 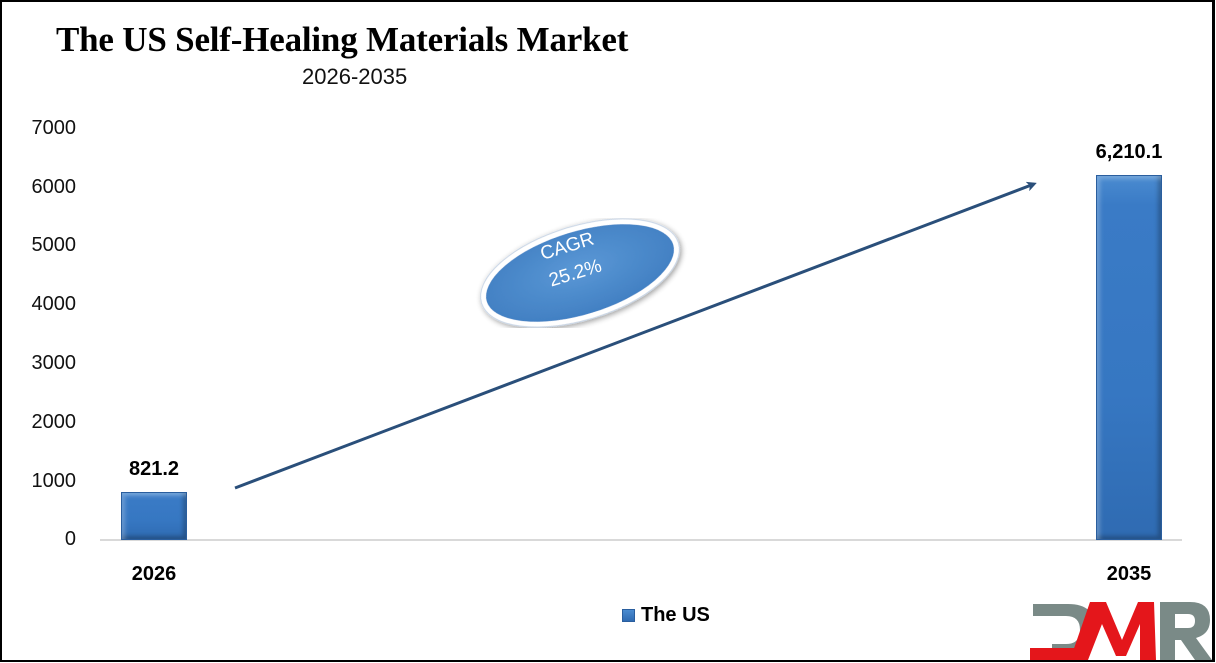 I want to click on legend: The US, so click(x=666, y=615).